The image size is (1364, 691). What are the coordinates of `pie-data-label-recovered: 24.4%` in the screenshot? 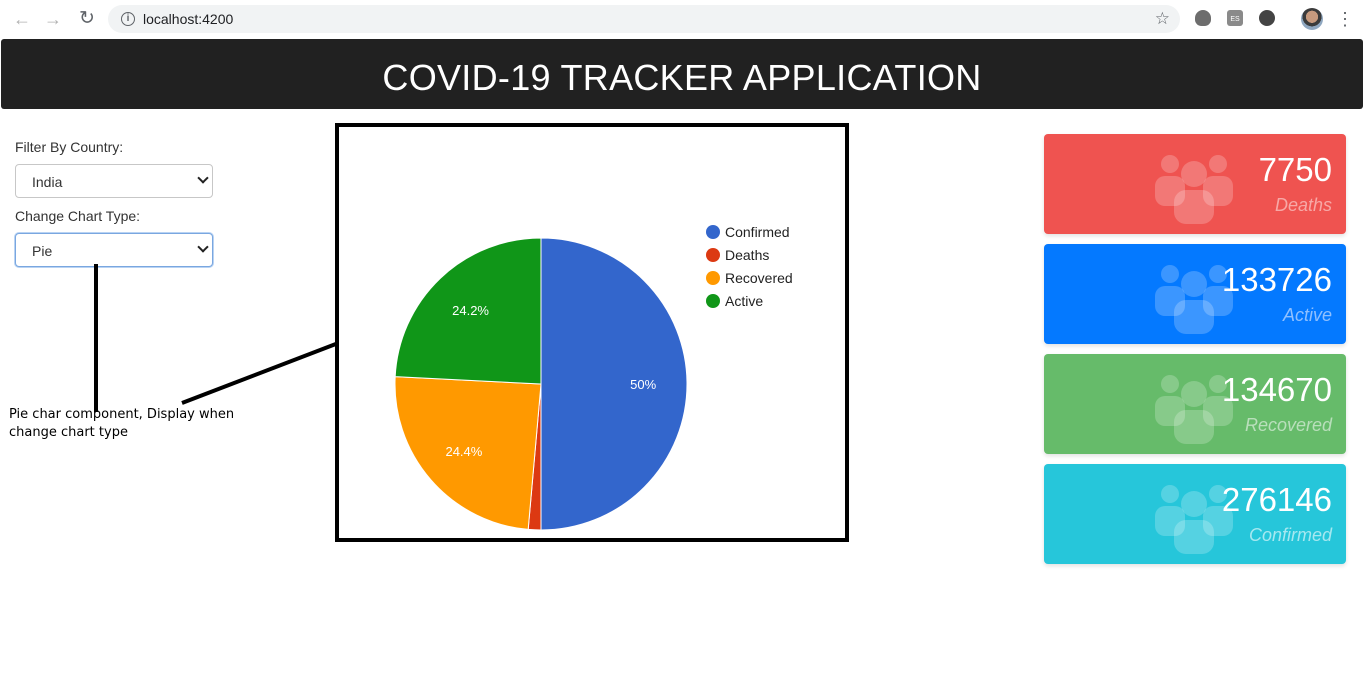 It's located at (463, 451).